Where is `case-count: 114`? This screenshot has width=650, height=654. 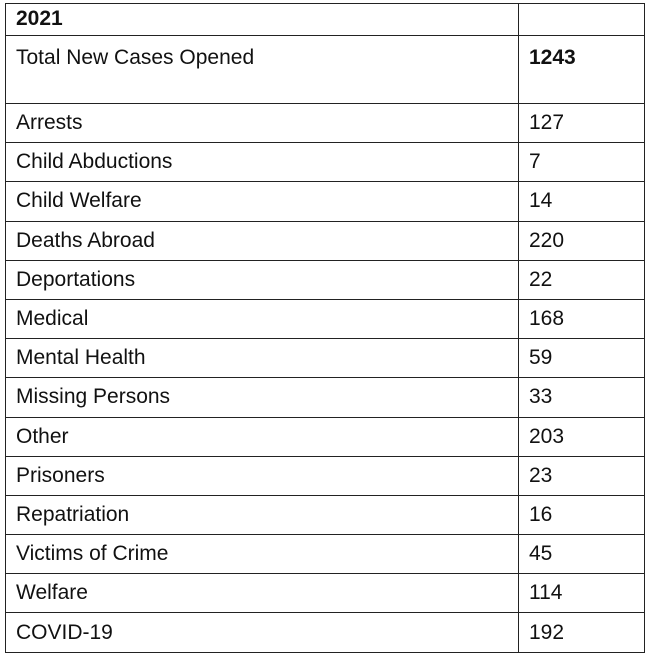
case-count: 114 is located at coordinates (581, 593).